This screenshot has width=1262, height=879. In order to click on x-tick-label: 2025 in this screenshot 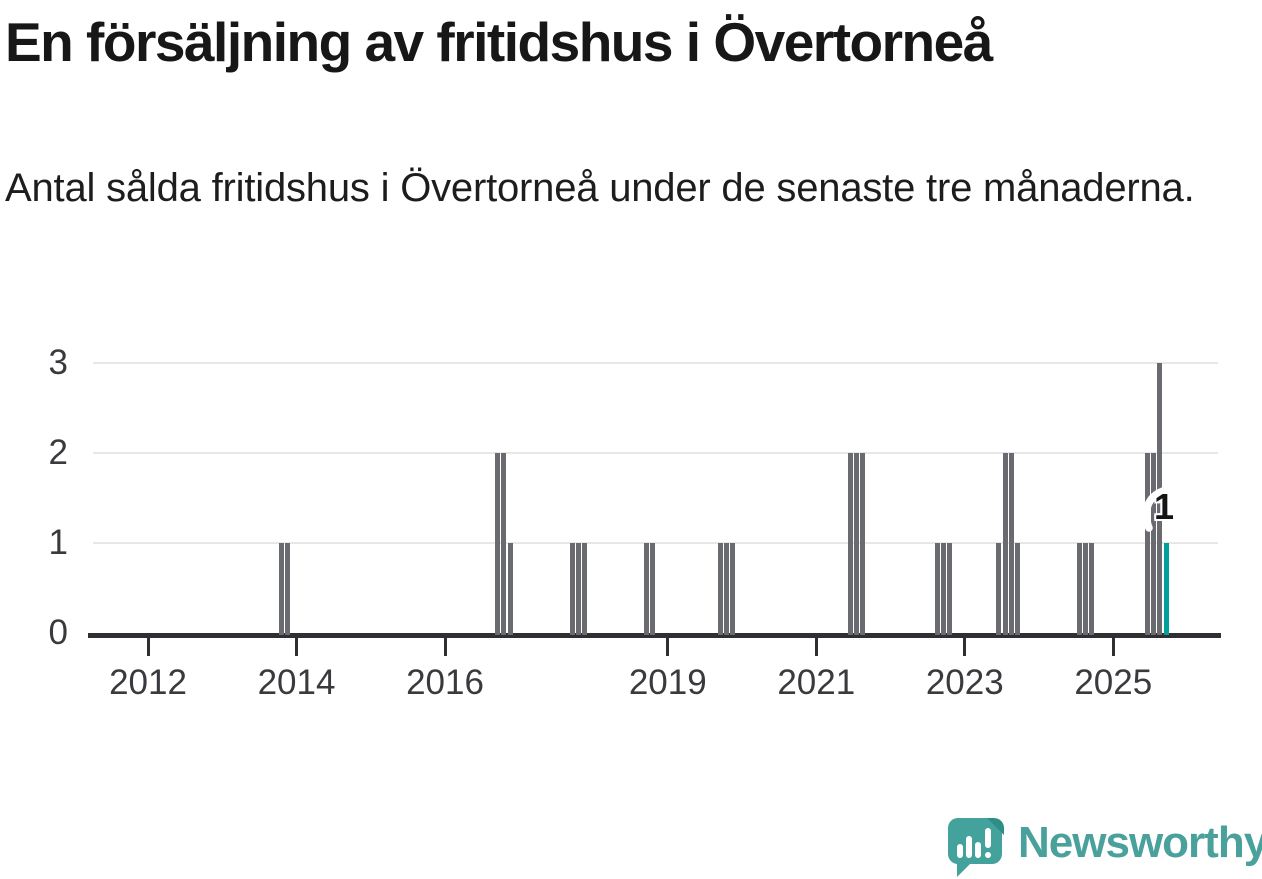, I will do `click(1113, 682)`.